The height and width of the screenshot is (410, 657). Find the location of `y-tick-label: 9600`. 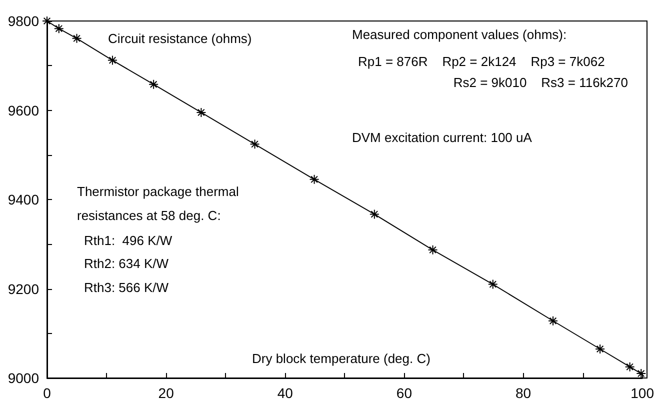

y-tick-label: 9600 is located at coordinates (24, 110).